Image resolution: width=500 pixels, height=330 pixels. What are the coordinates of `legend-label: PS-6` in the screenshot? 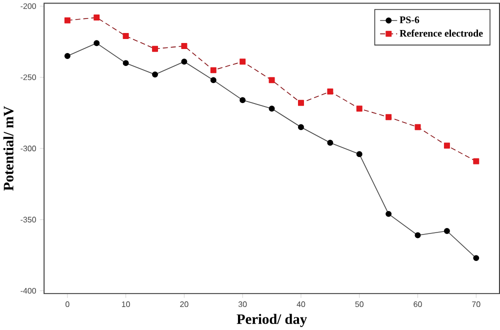 It's located at (410, 20).